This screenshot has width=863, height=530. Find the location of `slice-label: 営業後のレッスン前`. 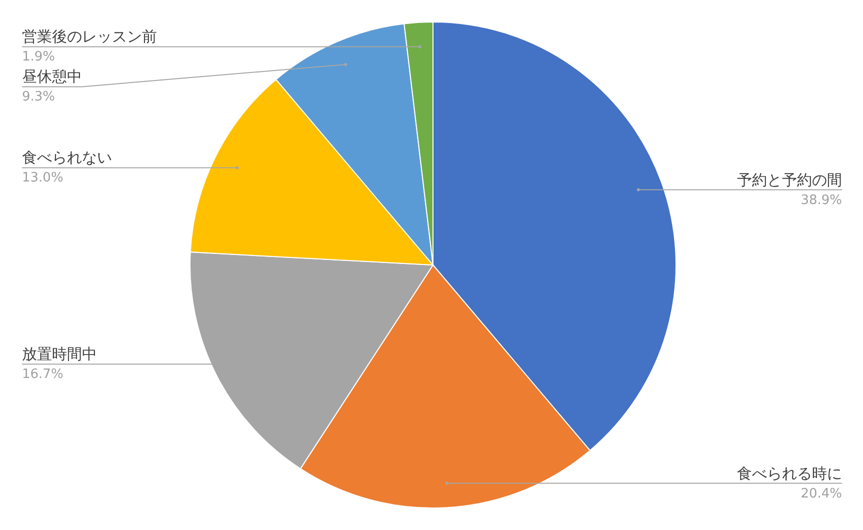

slice-label: 営業後のレッスン前 is located at coordinates (89, 37).